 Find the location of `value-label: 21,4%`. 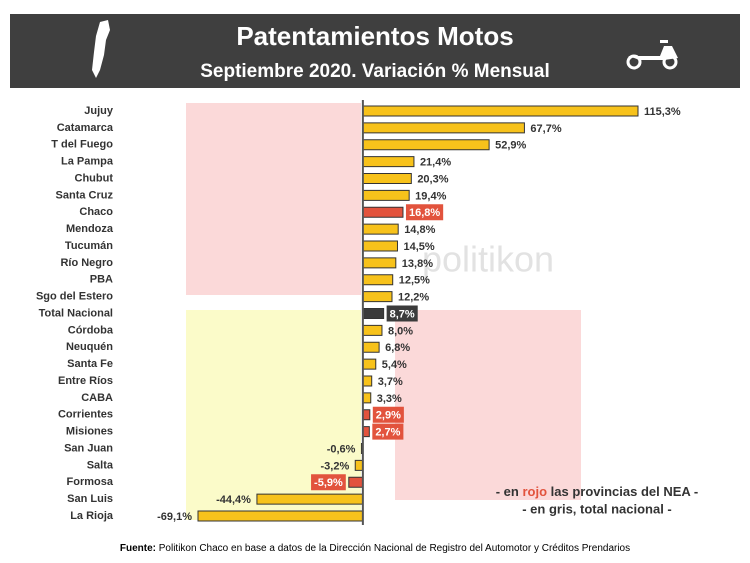

value-label: 21,4% is located at coordinates (435, 163).